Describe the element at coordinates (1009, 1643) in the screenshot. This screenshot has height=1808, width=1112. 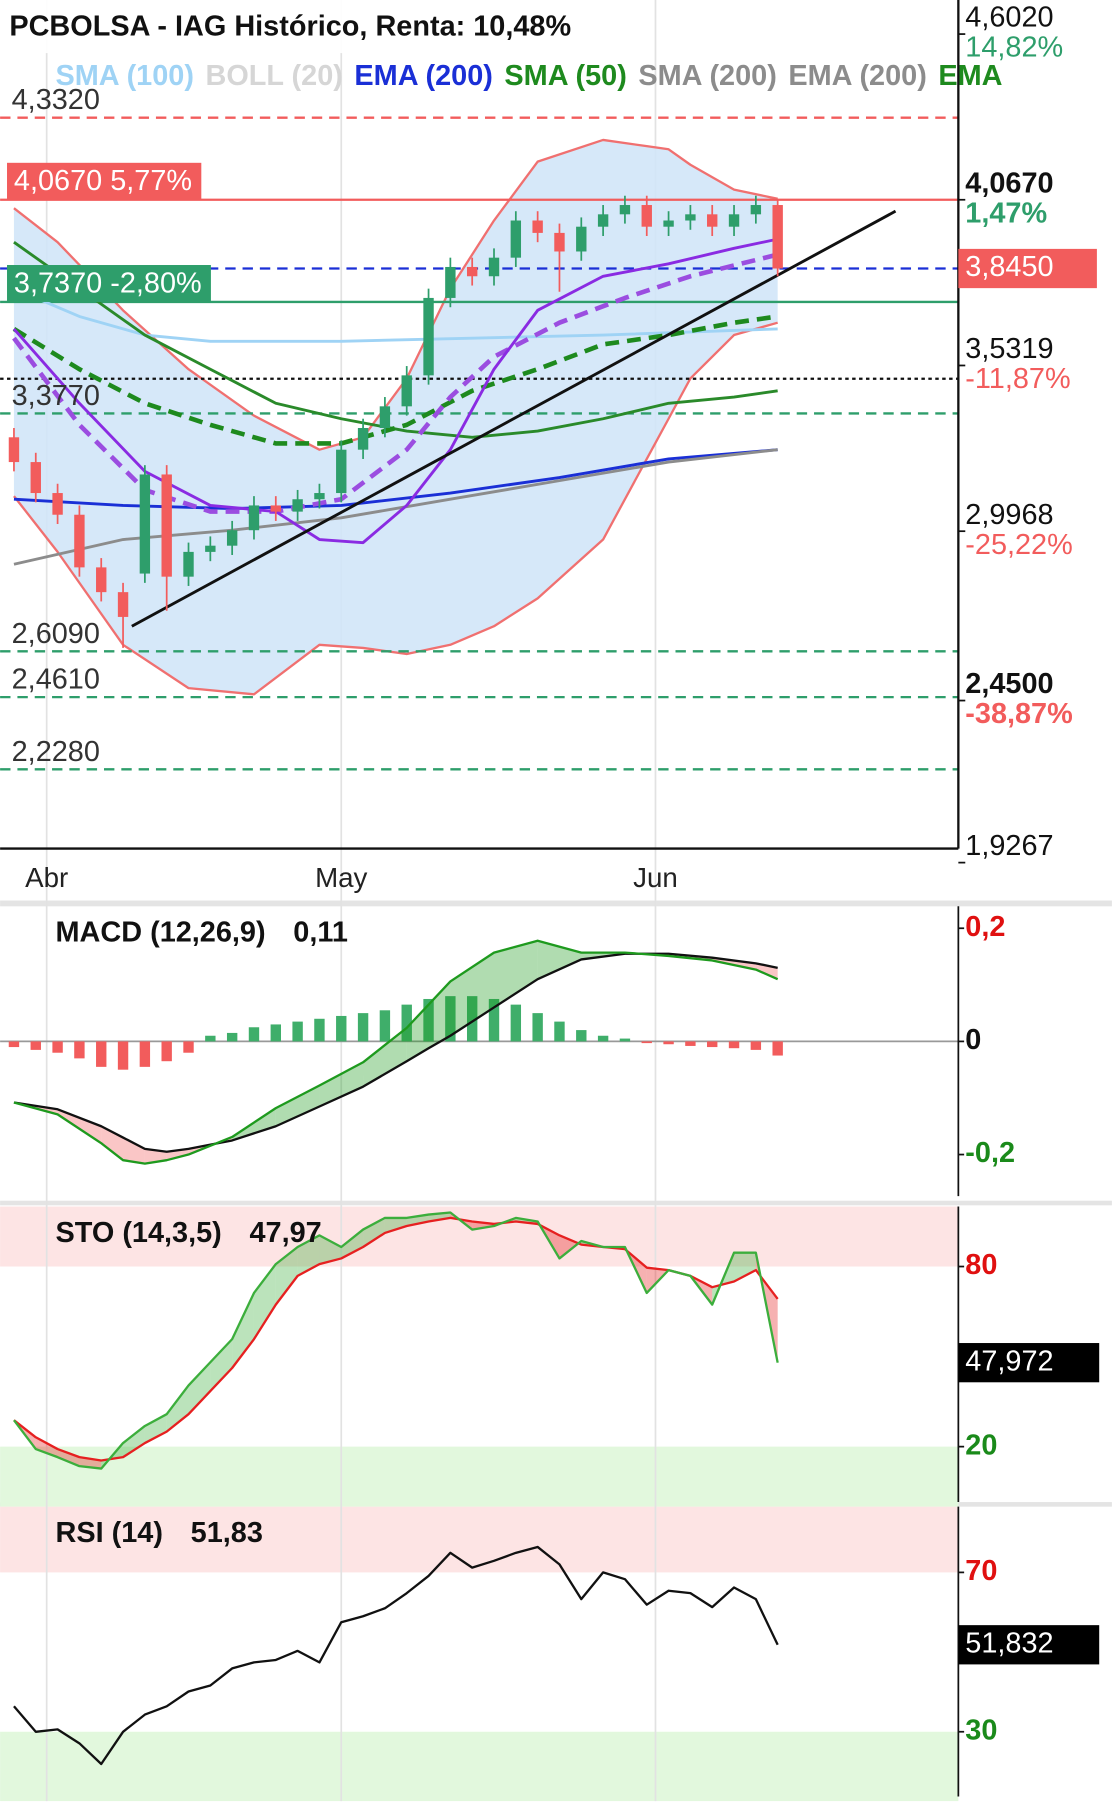
I see `last-value-label: 51,832` at that location.